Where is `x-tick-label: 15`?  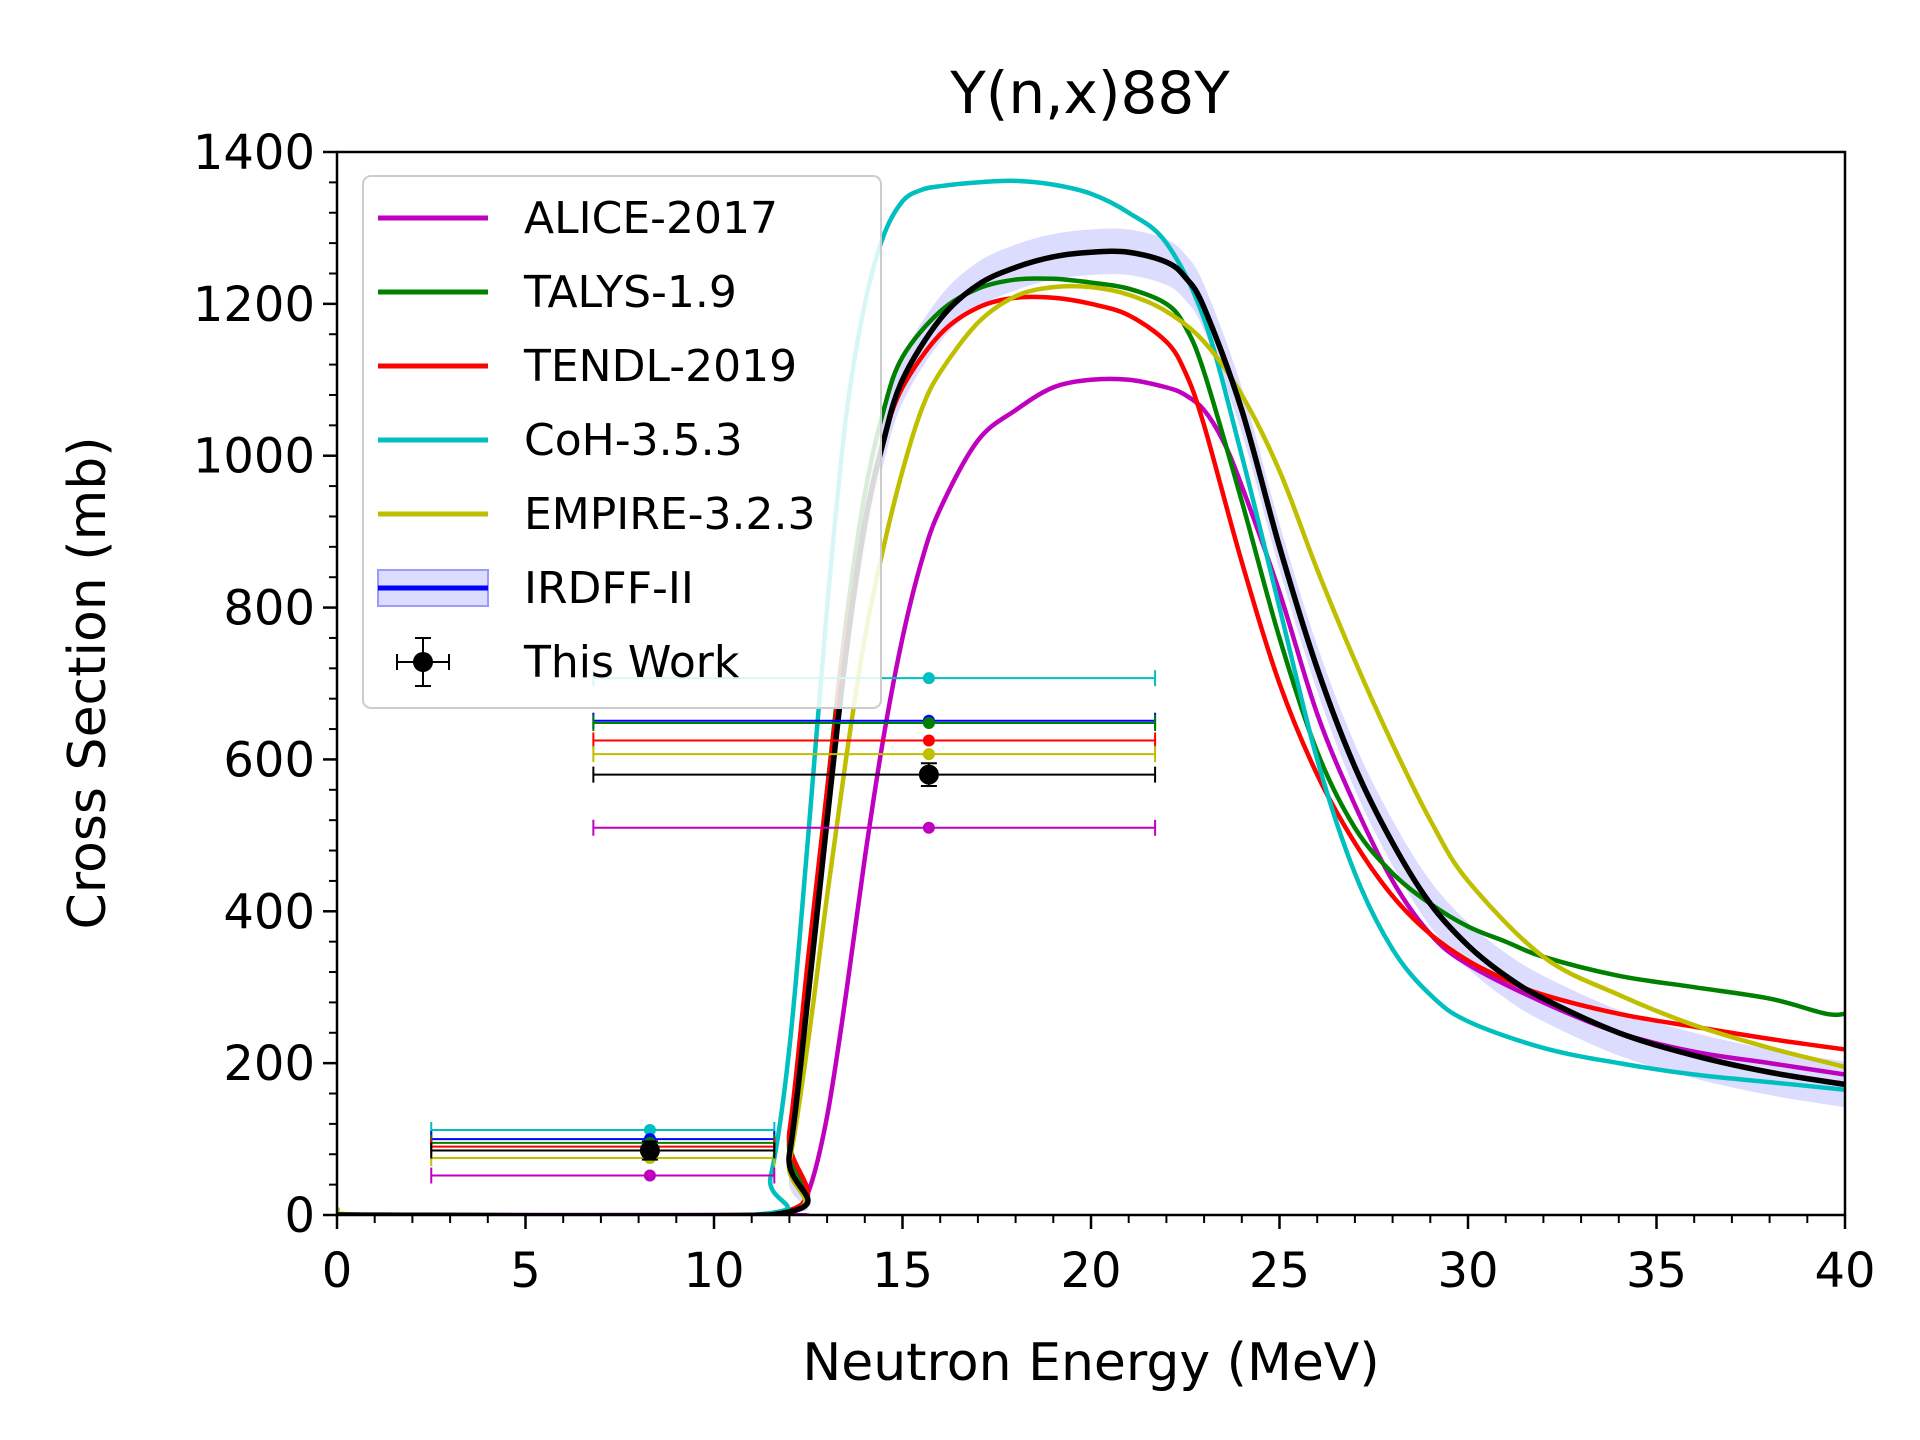 x-tick-label: 15 is located at coordinates (902, 1271).